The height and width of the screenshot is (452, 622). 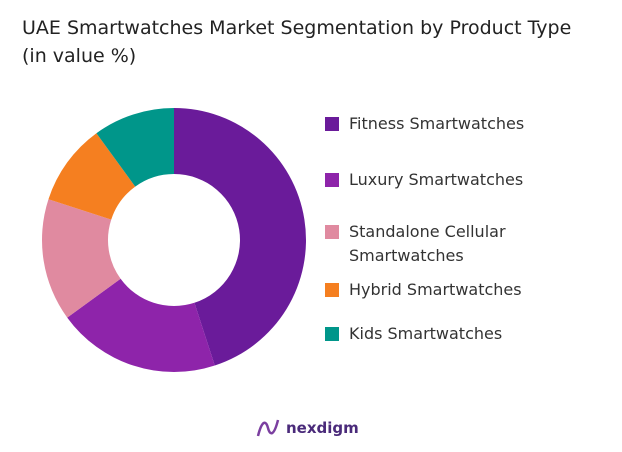 I want to click on nexdigm-logo: nexdigm, so click(x=307, y=428).